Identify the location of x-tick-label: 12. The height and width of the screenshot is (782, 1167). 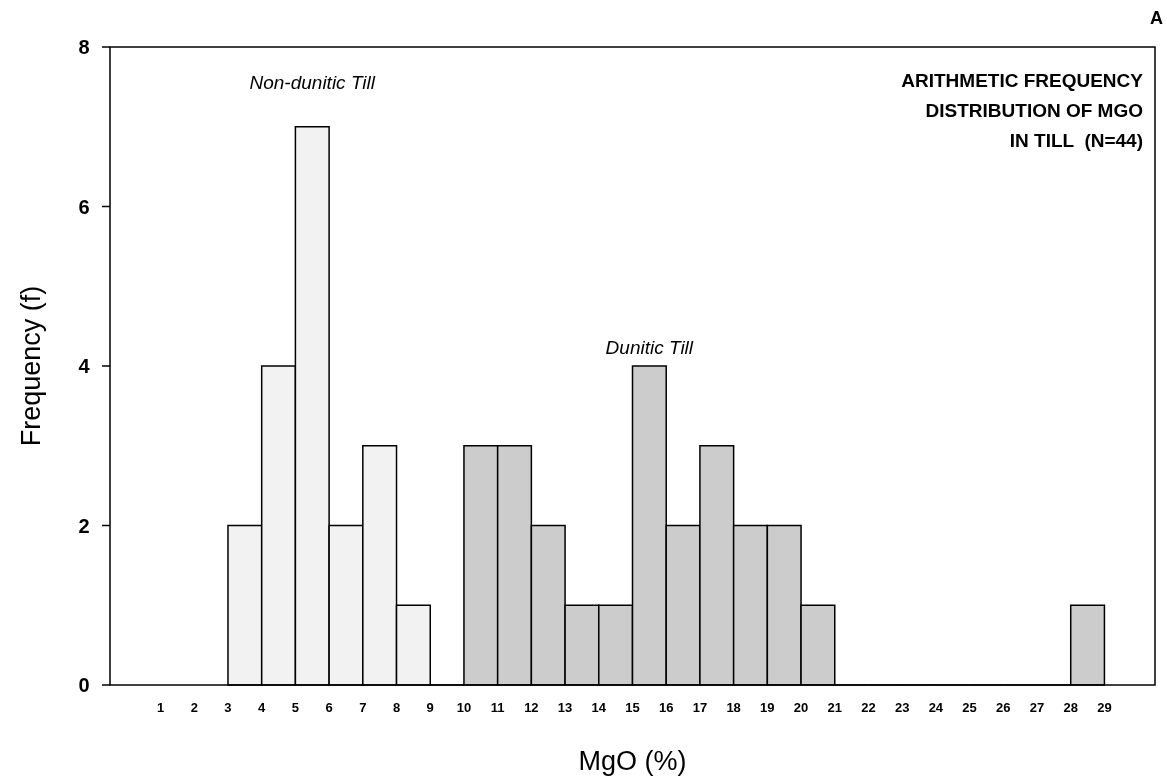
(531, 707).